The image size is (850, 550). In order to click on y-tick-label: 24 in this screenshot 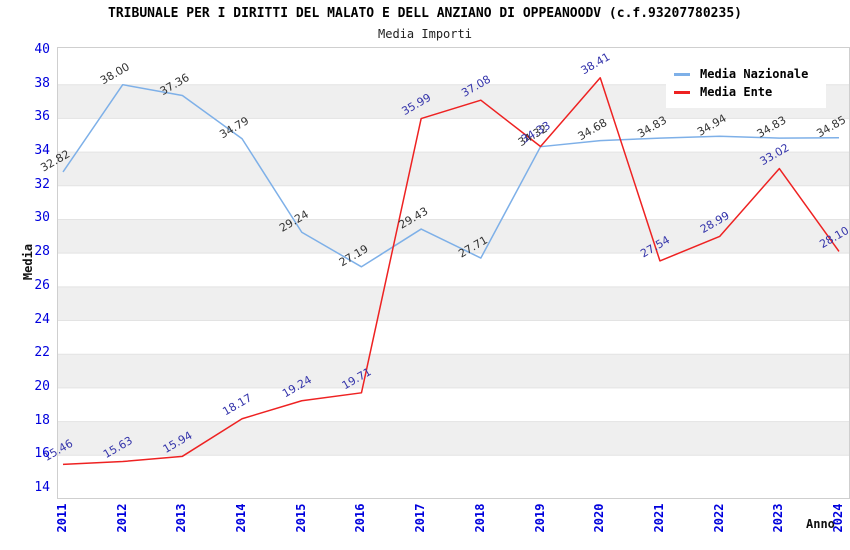, I will do `click(42, 319)`.